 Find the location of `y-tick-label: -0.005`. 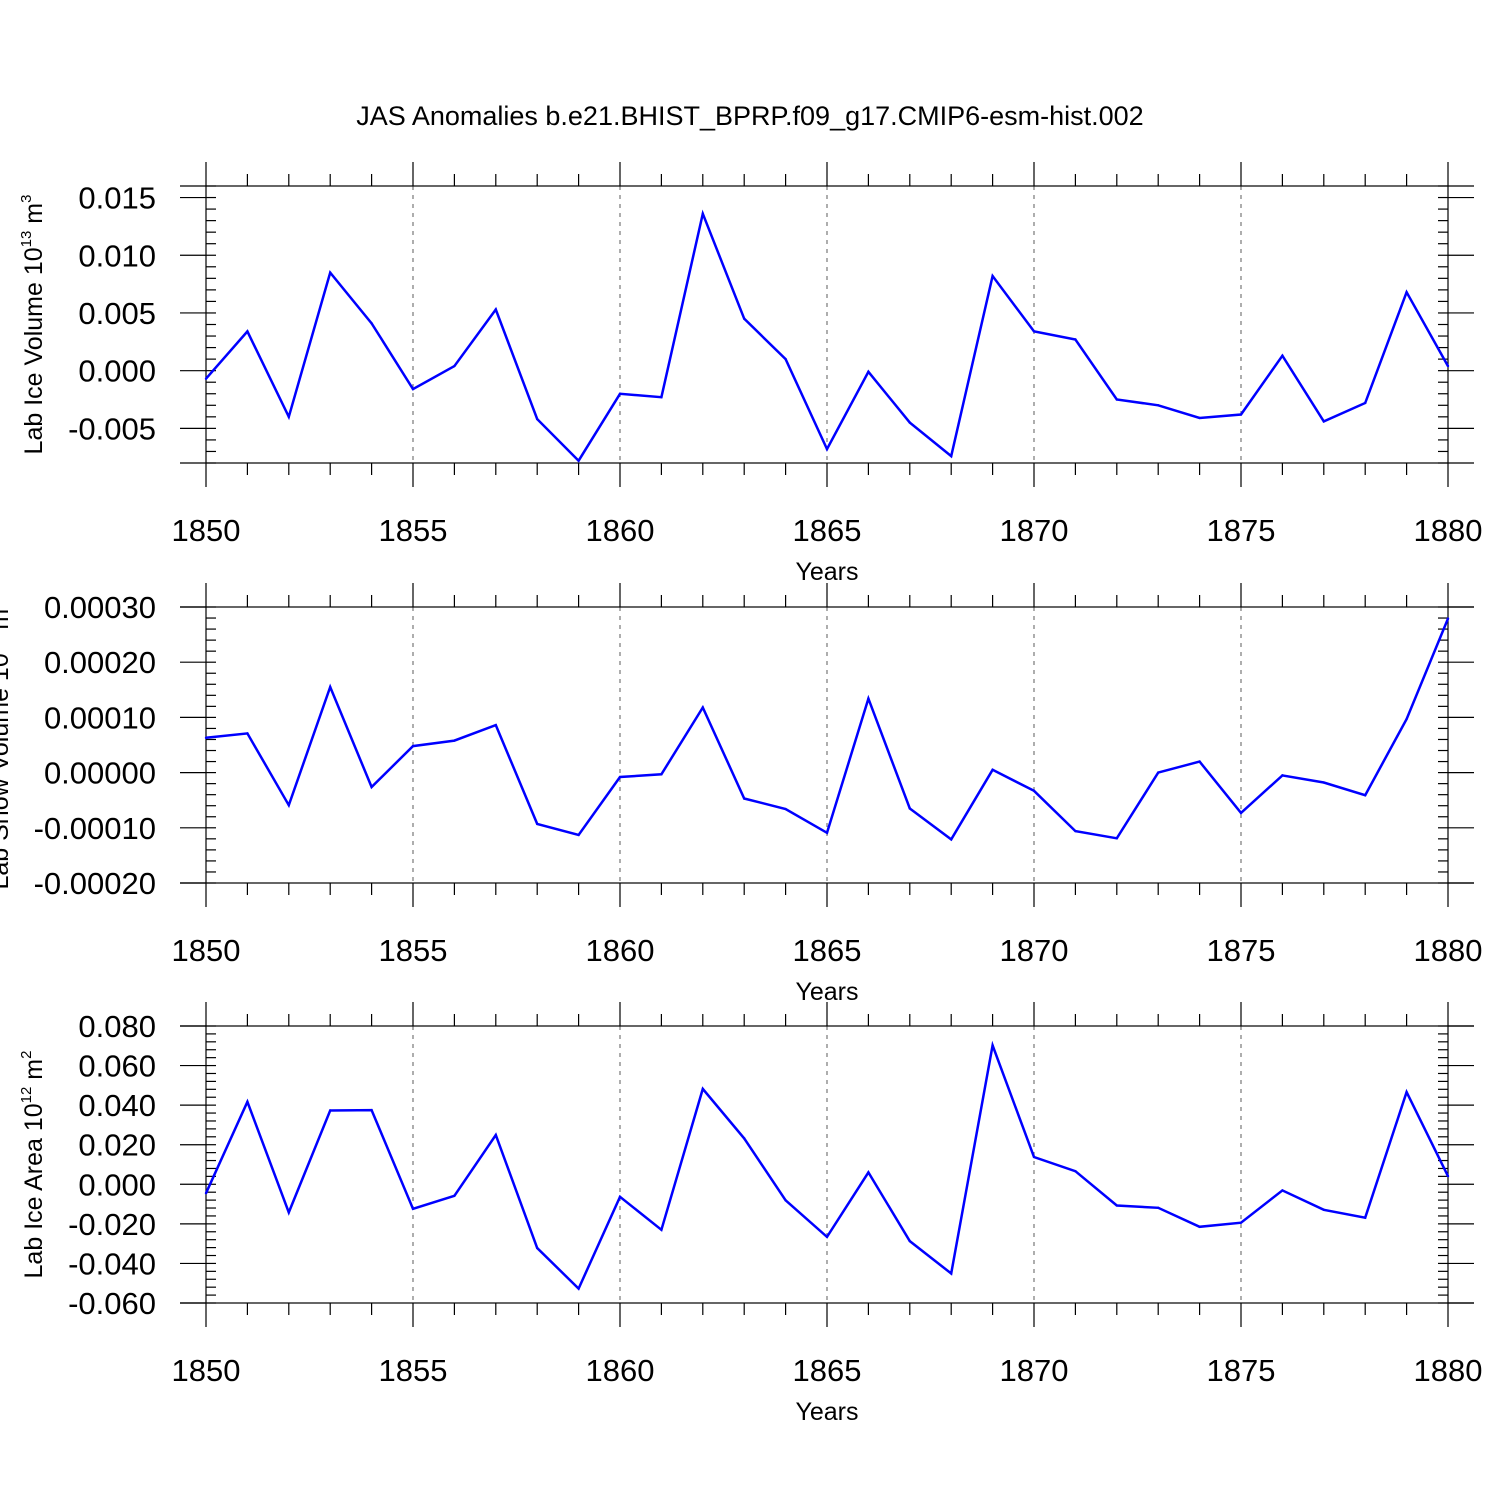

y-tick-label: -0.005 is located at coordinates (112, 428).